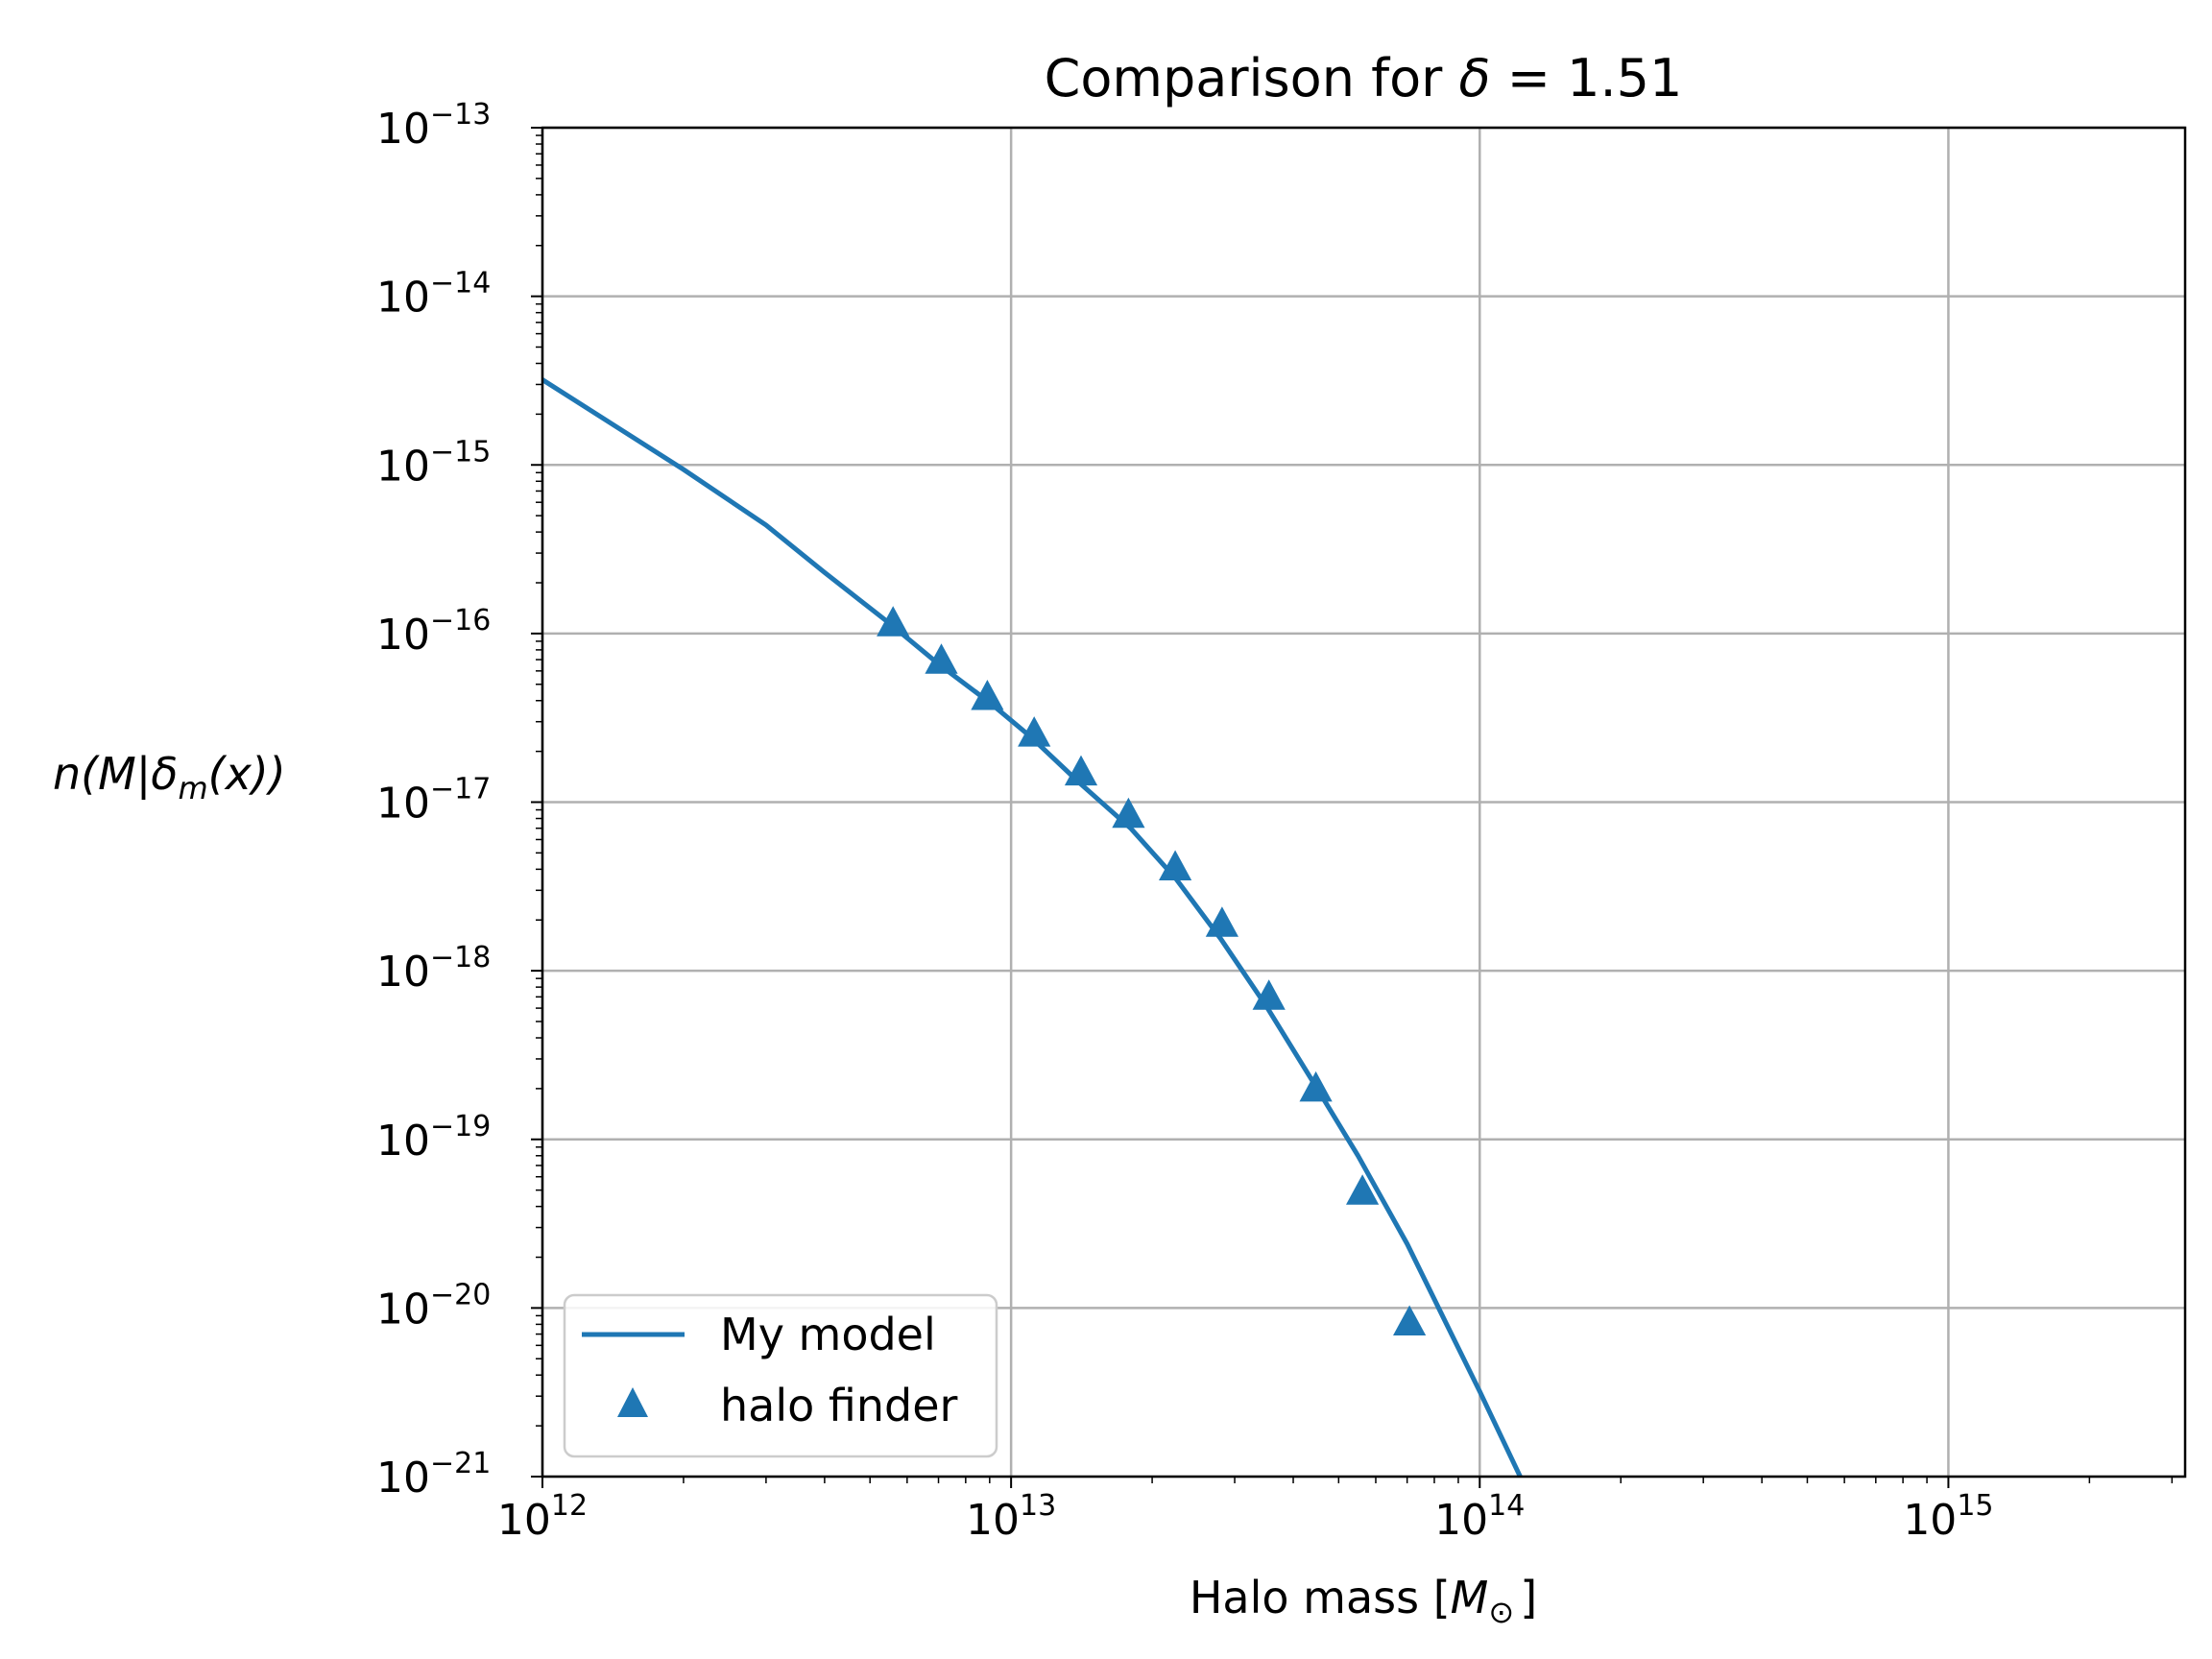 Image resolution: width=2212 pixels, height=1659 pixels. I want to click on x-tick-label: 1014, so click(1480, 1517).